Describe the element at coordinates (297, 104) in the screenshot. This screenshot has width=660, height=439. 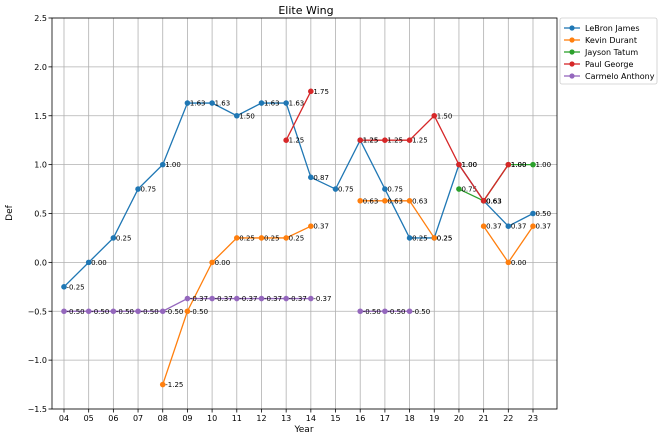
I see `data-label: 1.63` at that location.